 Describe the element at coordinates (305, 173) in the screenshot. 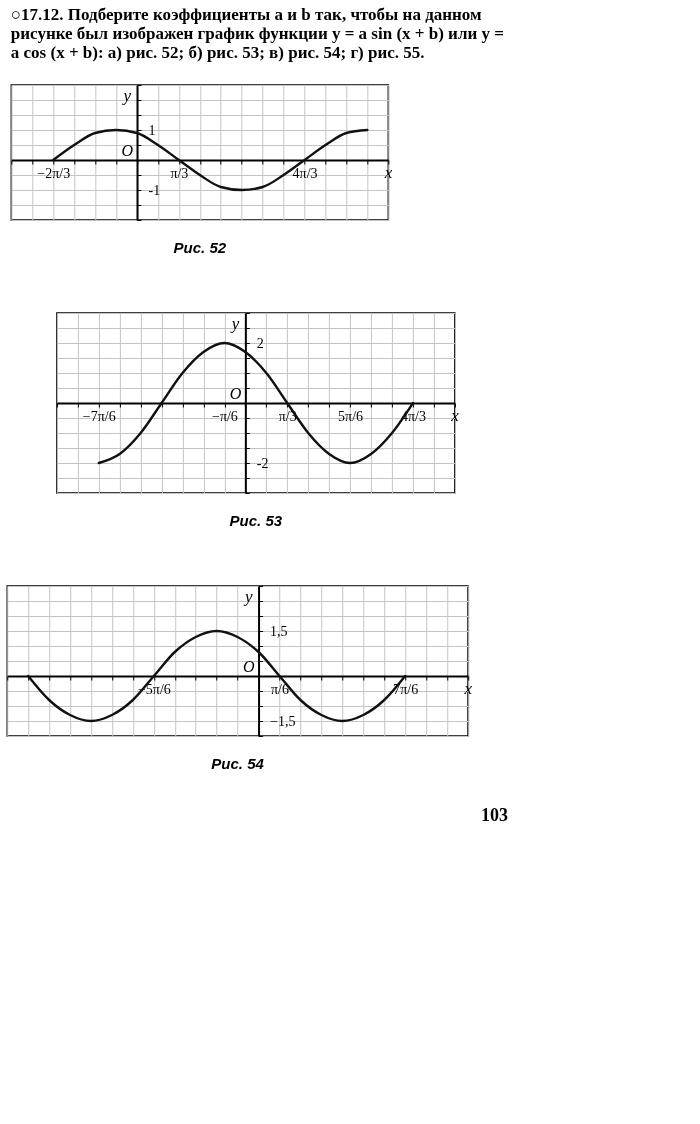

I see `x-tick-label: 4π/3` at that location.